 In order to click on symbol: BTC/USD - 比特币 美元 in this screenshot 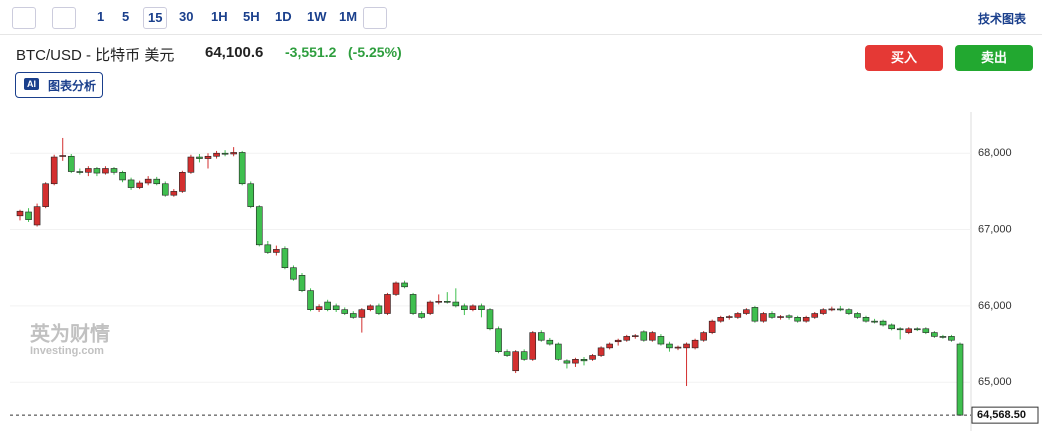, I will do `click(95, 55)`.